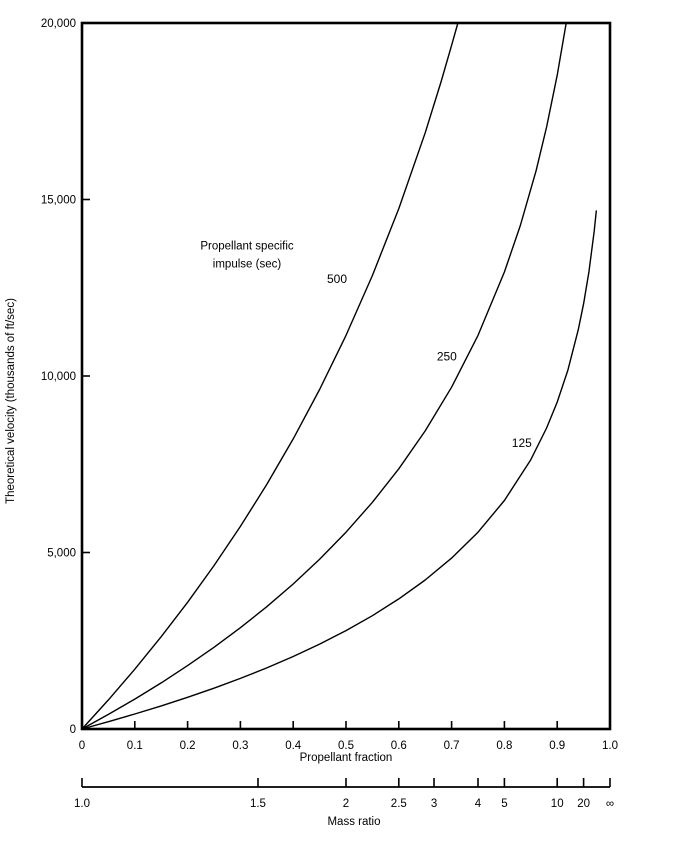 This screenshot has width=695, height=849. What do you see at coordinates (247, 246) in the screenshot?
I see `annotation-line: Propellant specific` at bounding box center [247, 246].